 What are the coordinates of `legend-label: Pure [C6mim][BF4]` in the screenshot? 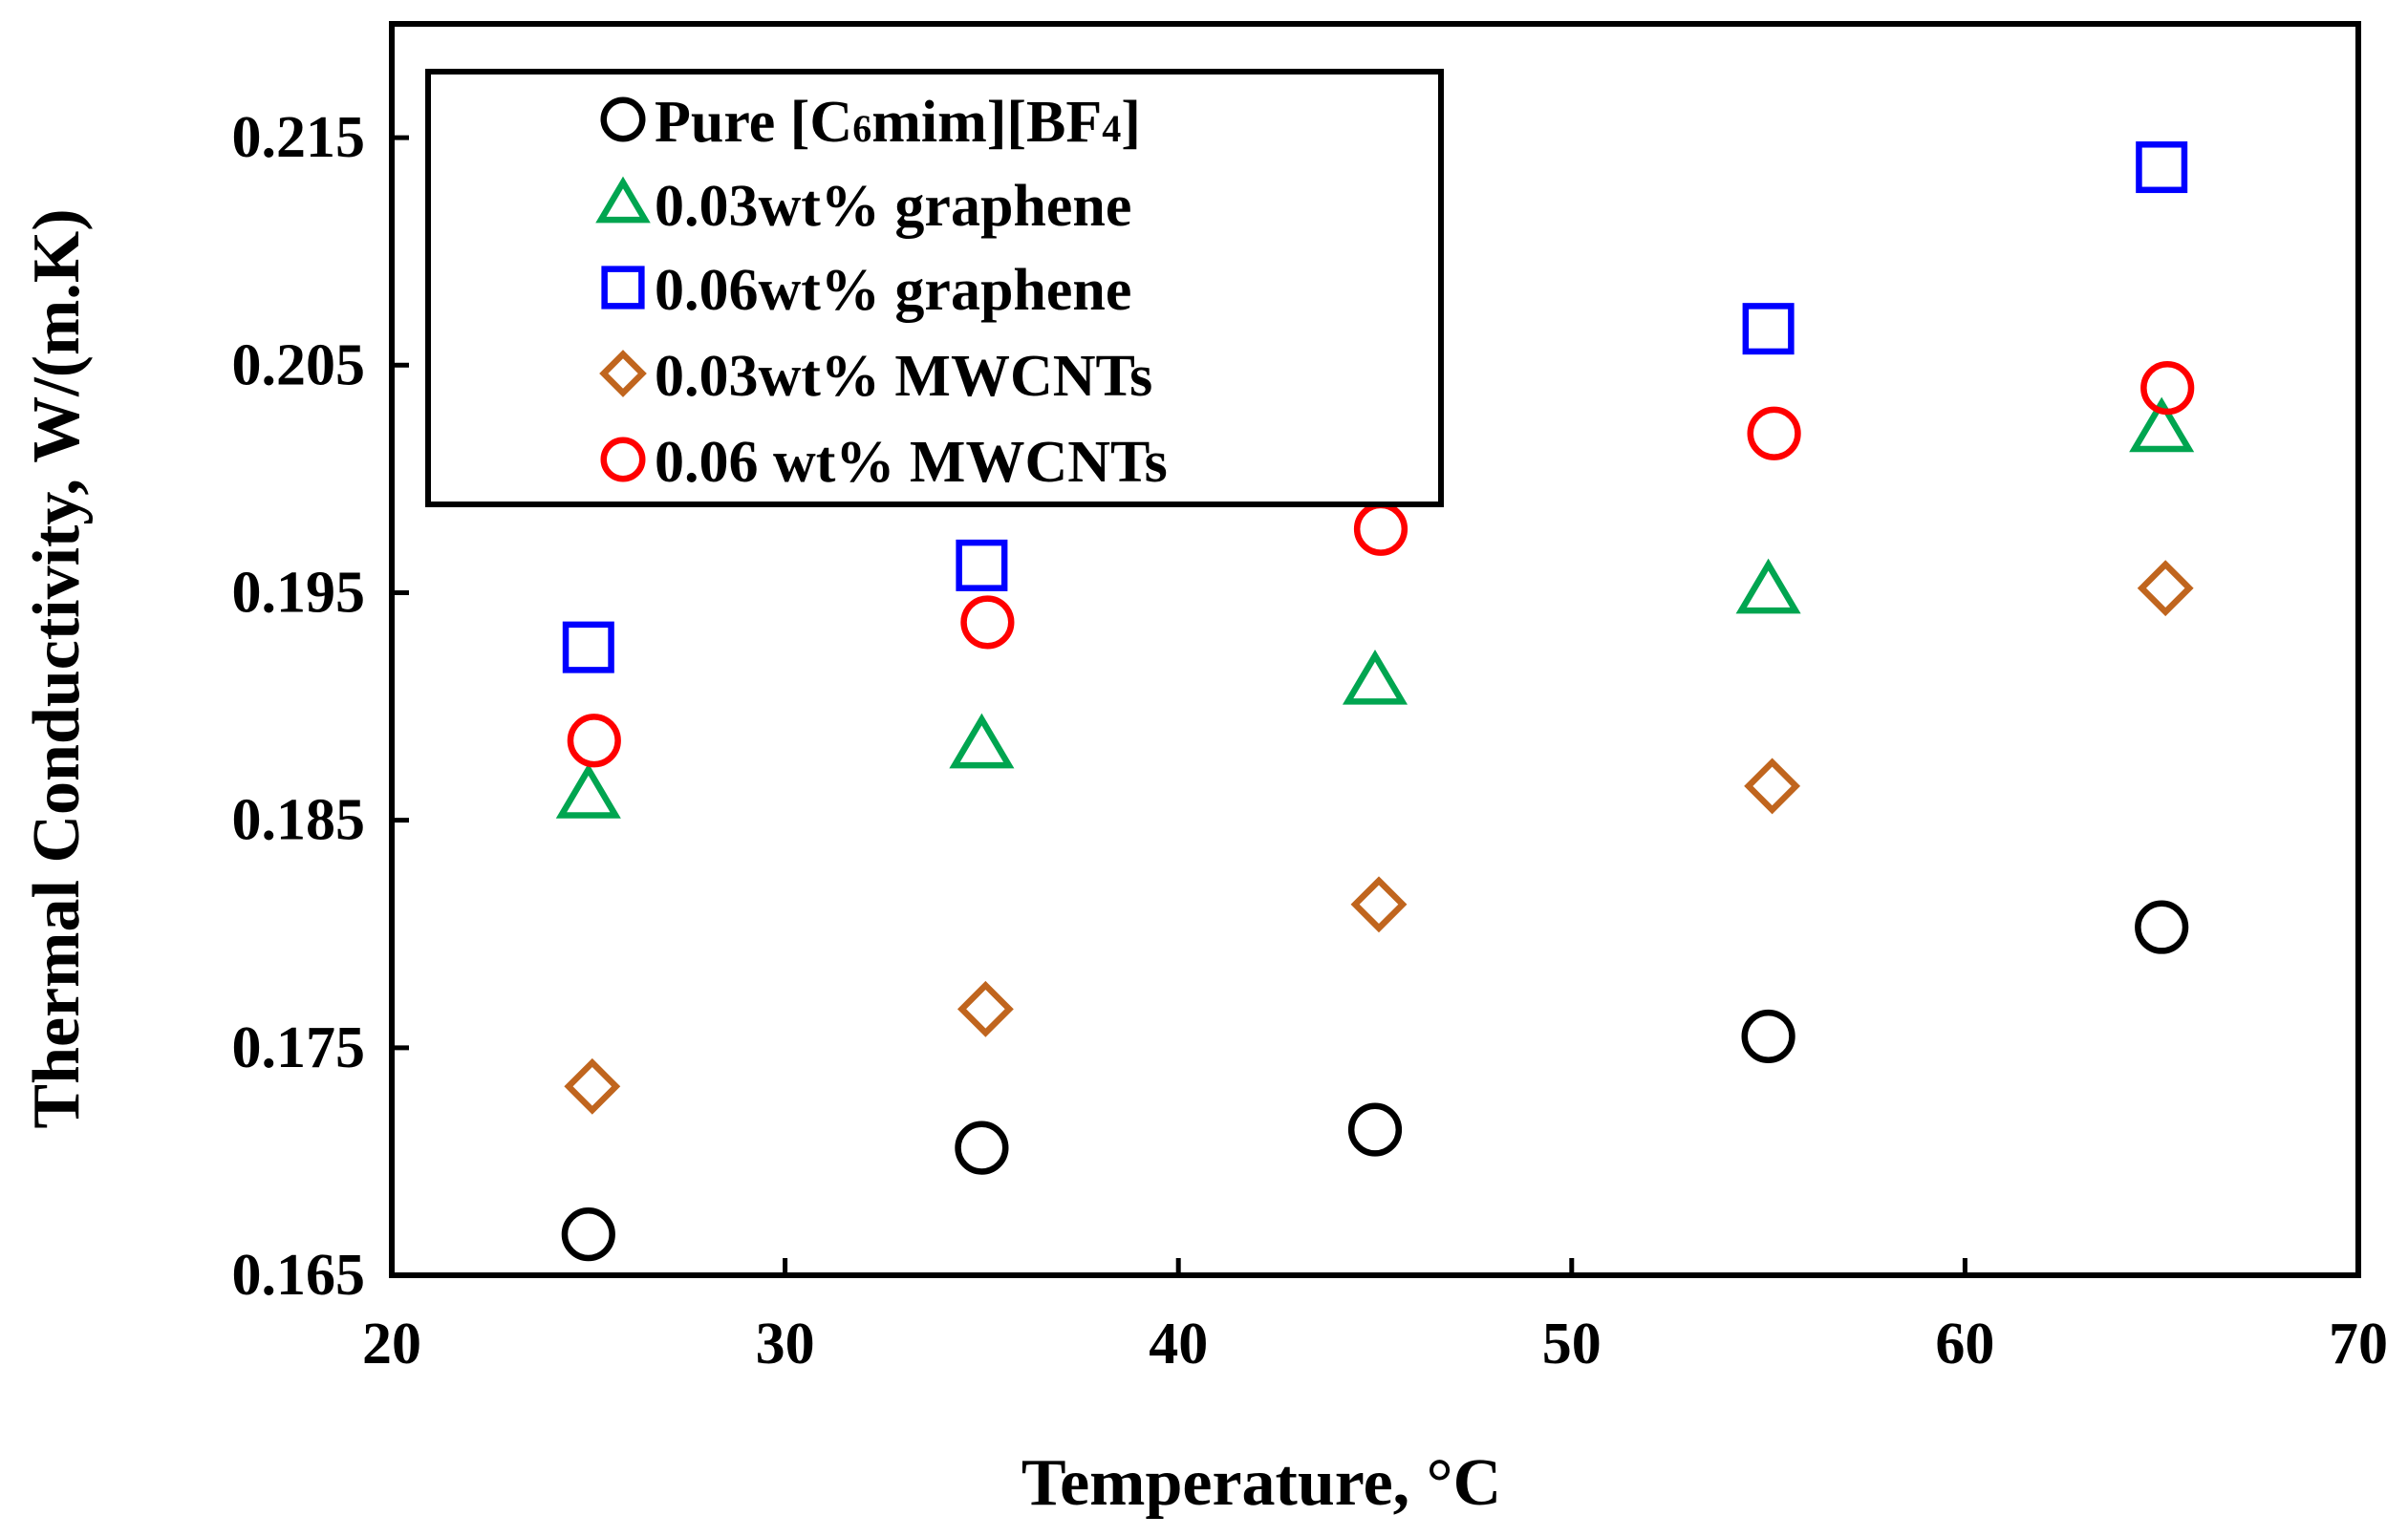 It's located at (898, 122).